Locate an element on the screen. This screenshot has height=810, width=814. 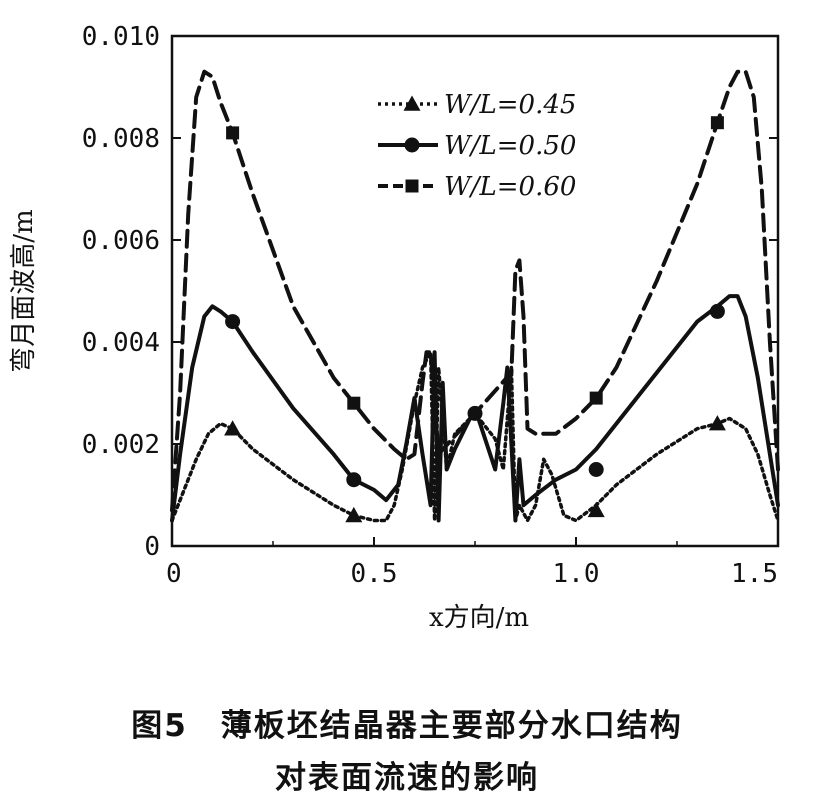
legend: W/L=0.45 W/L=0.50 W/L=0.60 is located at coordinates (477, 146).